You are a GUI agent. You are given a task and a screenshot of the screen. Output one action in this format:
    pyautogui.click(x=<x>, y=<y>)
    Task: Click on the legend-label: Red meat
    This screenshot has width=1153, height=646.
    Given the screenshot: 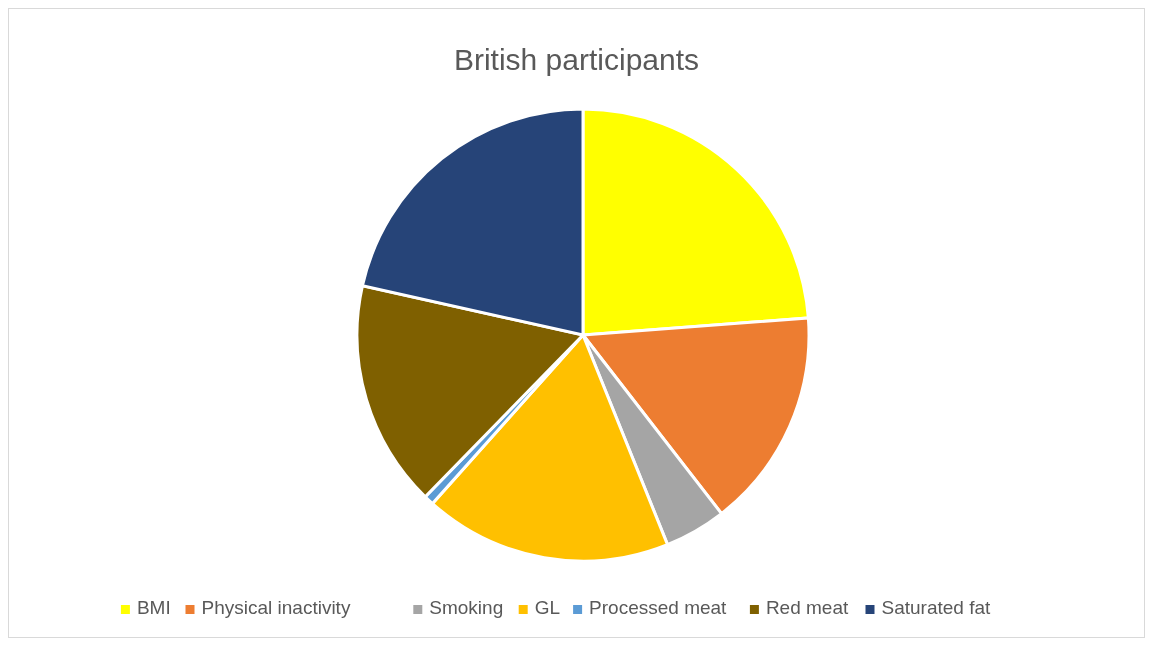 What is the action you would take?
    pyautogui.click(x=807, y=607)
    